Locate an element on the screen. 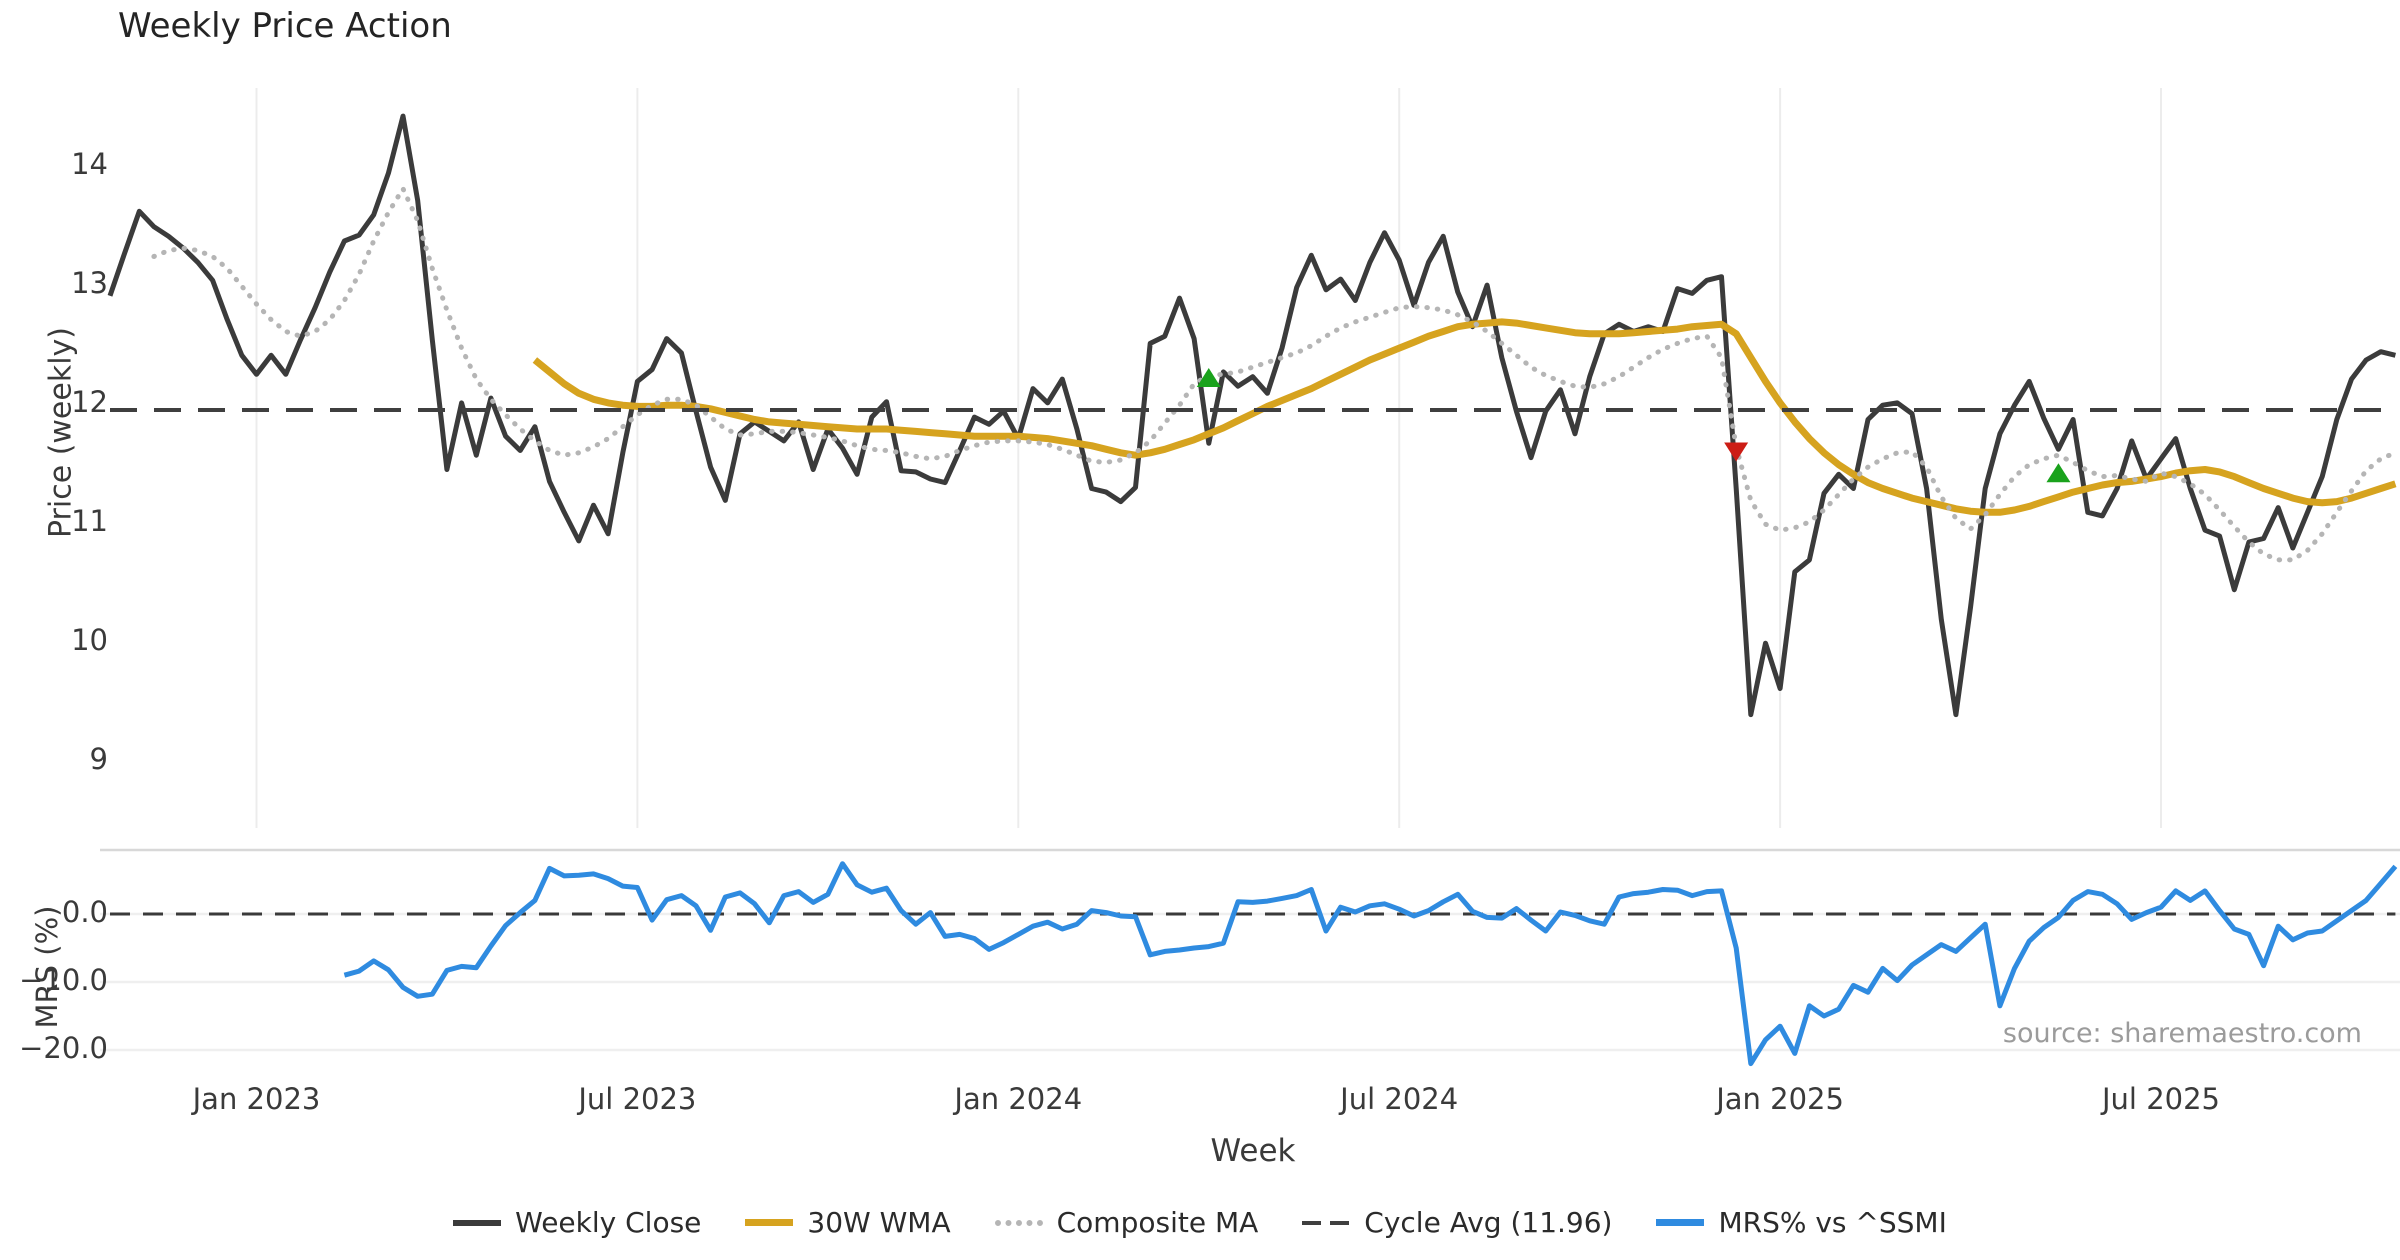  price-ytick-label: 14 is located at coordinates (89, 164).